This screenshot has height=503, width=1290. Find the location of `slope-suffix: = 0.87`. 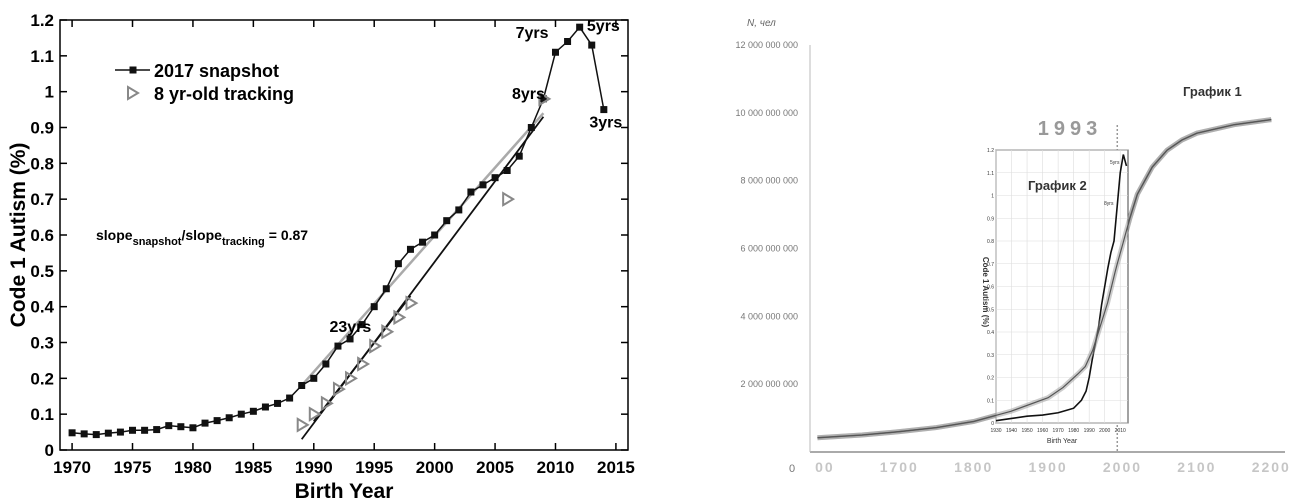

slope-suffix: = 0.87 is located at coordinates (289, 235).